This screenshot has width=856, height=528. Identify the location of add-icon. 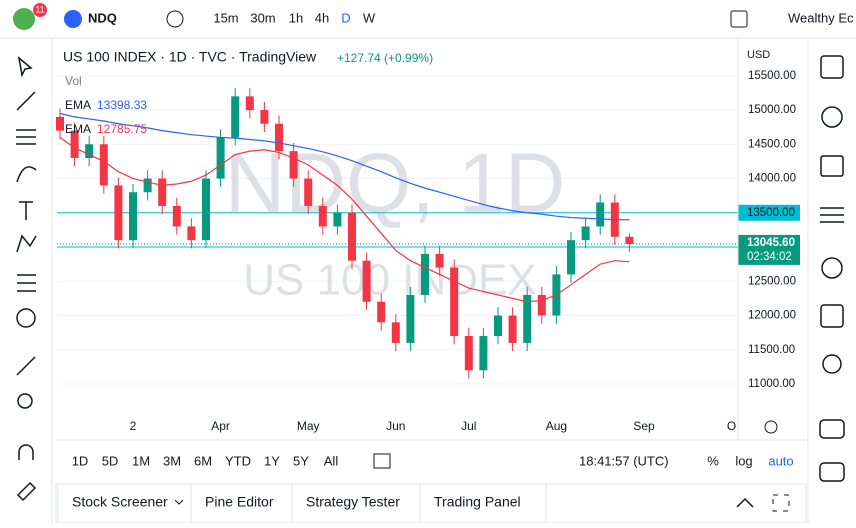
(175, 19).